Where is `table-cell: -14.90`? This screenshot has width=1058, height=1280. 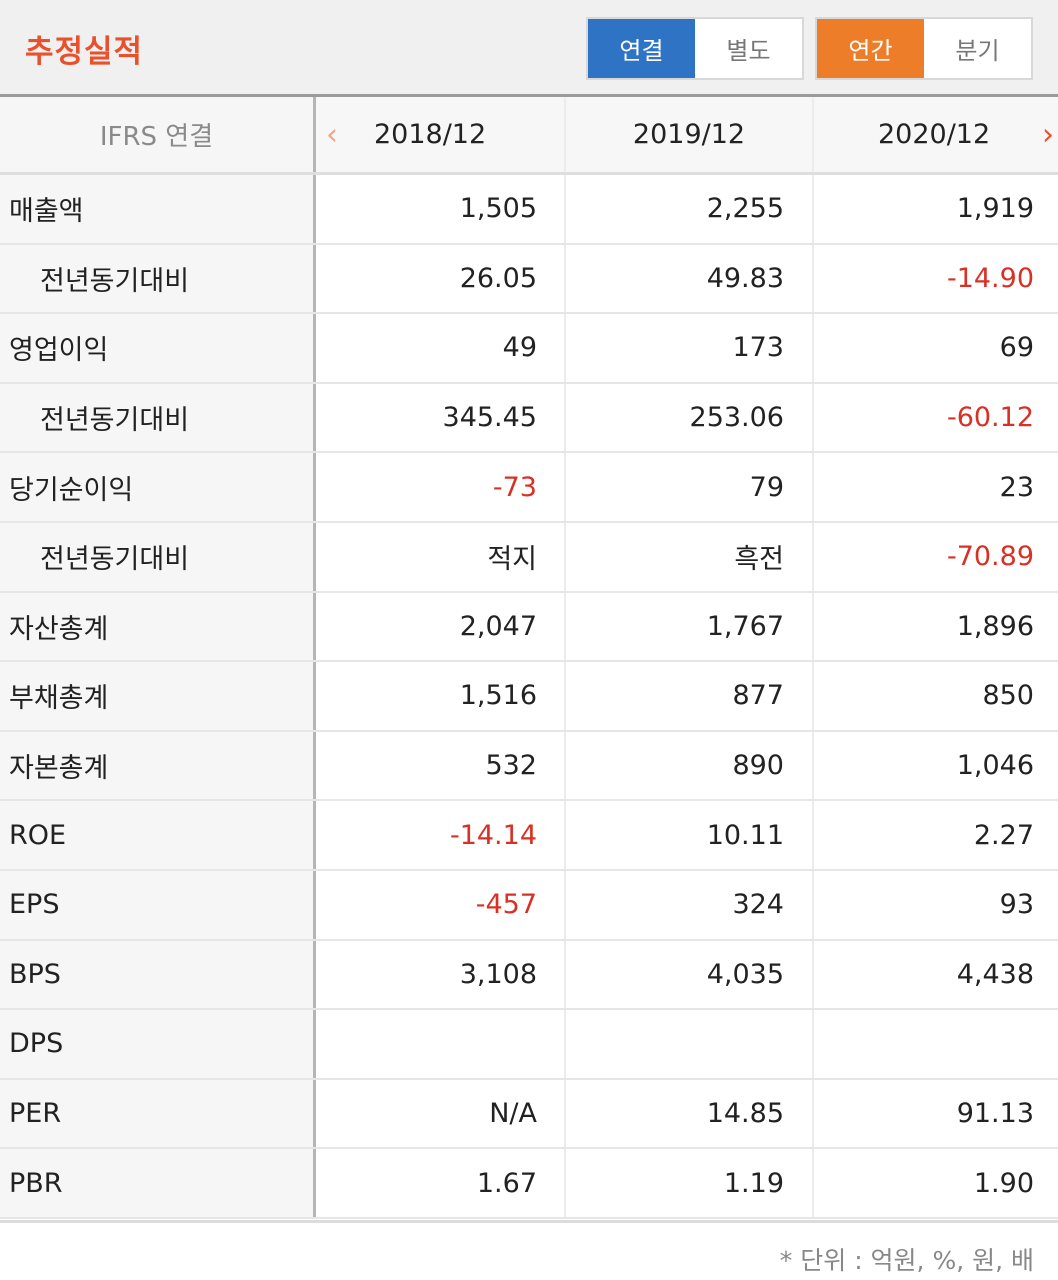
table-cell: -14.90 is located at coordinates (990, 278).